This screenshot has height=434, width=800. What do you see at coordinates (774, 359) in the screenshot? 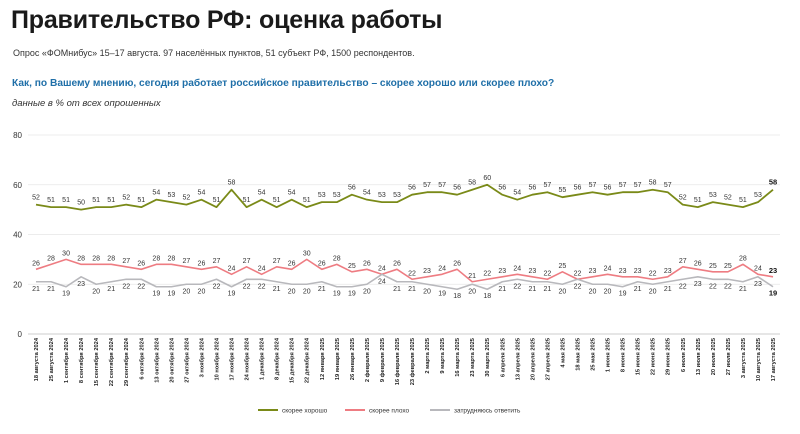
I see `x-tick-label: 17 августа 2025` at bounding box center [774, 359].